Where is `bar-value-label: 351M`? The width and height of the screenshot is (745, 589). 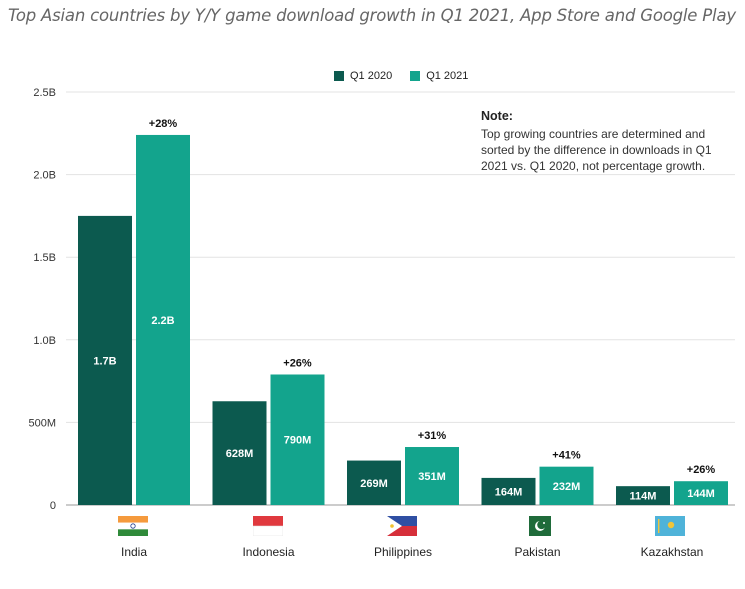
bar-value-label: 351M is located at coordinates (432, 477).